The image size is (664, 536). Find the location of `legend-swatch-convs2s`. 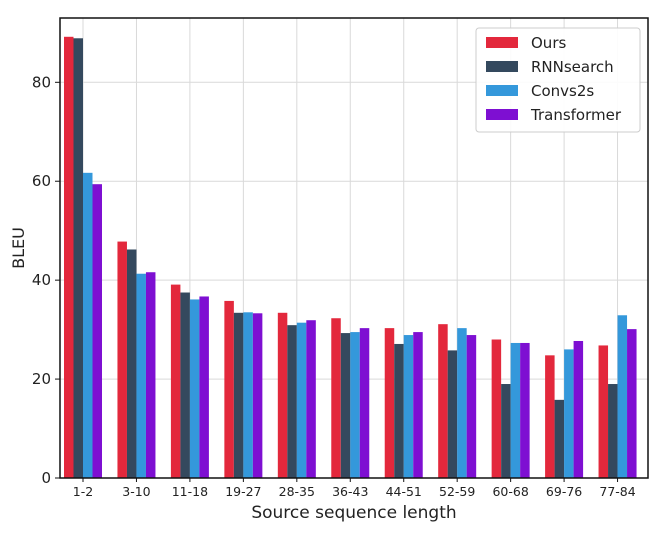

legend-swatch-convs2s is located at coordinates (502, 90).